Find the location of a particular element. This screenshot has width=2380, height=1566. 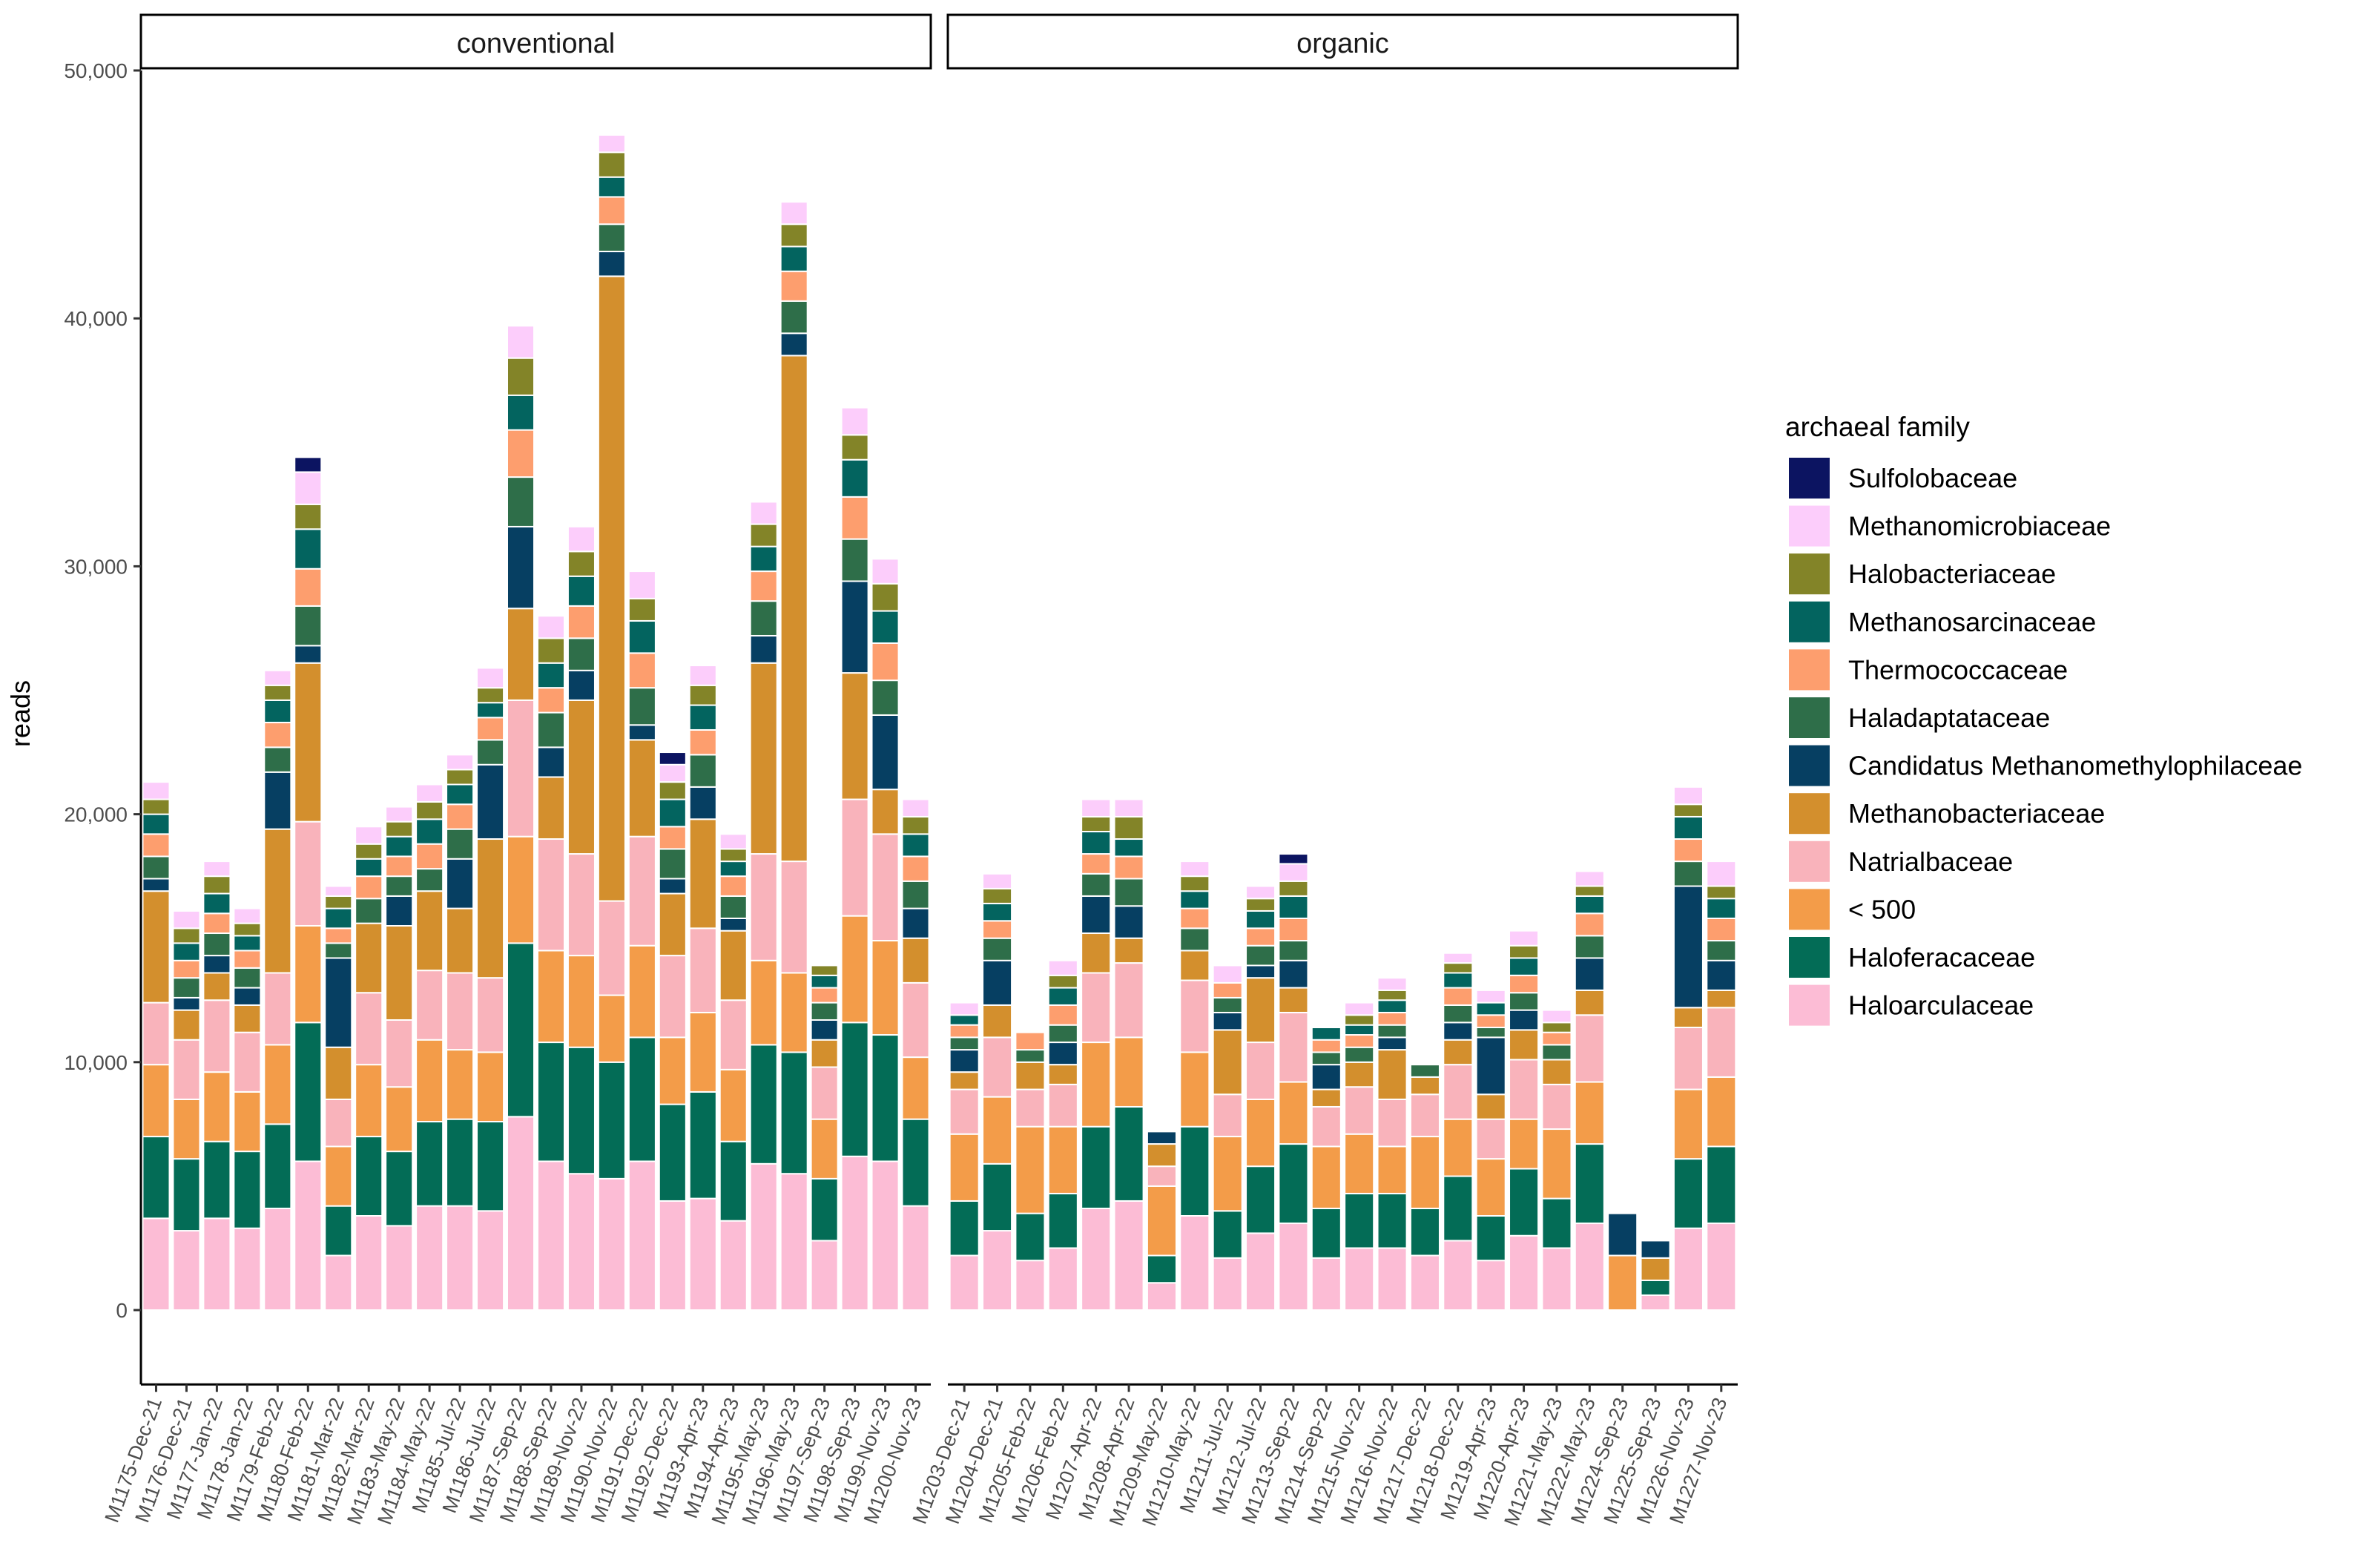

legend-label: Candidatus Methanomethylophilaceae is located at coordinates (2075, 766).